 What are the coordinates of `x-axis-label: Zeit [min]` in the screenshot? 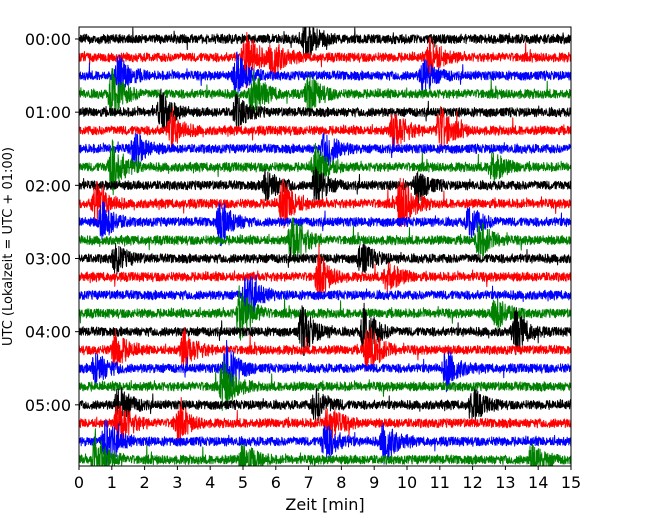 It's located at (324, 504).